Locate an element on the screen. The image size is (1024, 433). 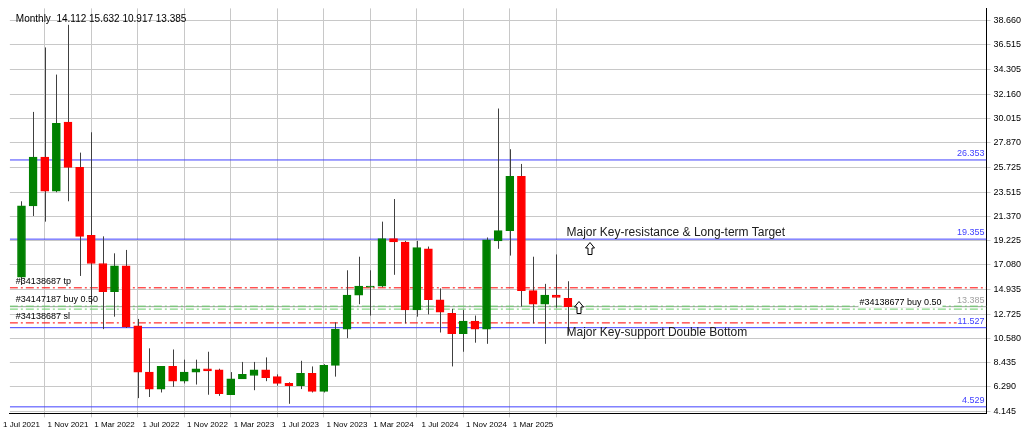
x-tick-label: 1 Nov 2022 is located at coordinates (208, 425).